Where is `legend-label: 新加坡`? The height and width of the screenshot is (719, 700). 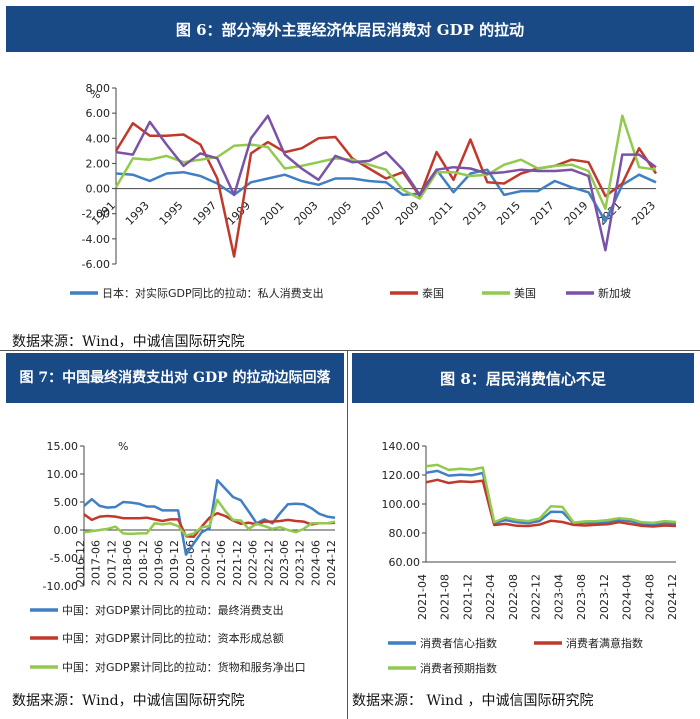 legend-label: 新加坡 is located at coordinates (614, 293).